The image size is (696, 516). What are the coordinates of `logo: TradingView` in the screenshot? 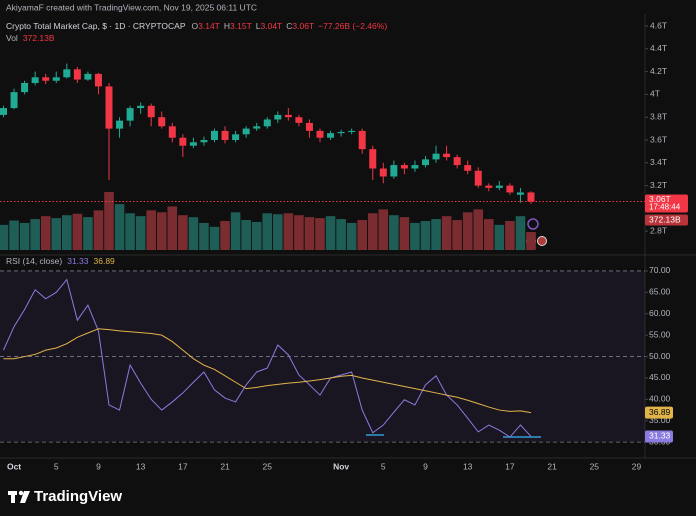 It's located at (65, 496).